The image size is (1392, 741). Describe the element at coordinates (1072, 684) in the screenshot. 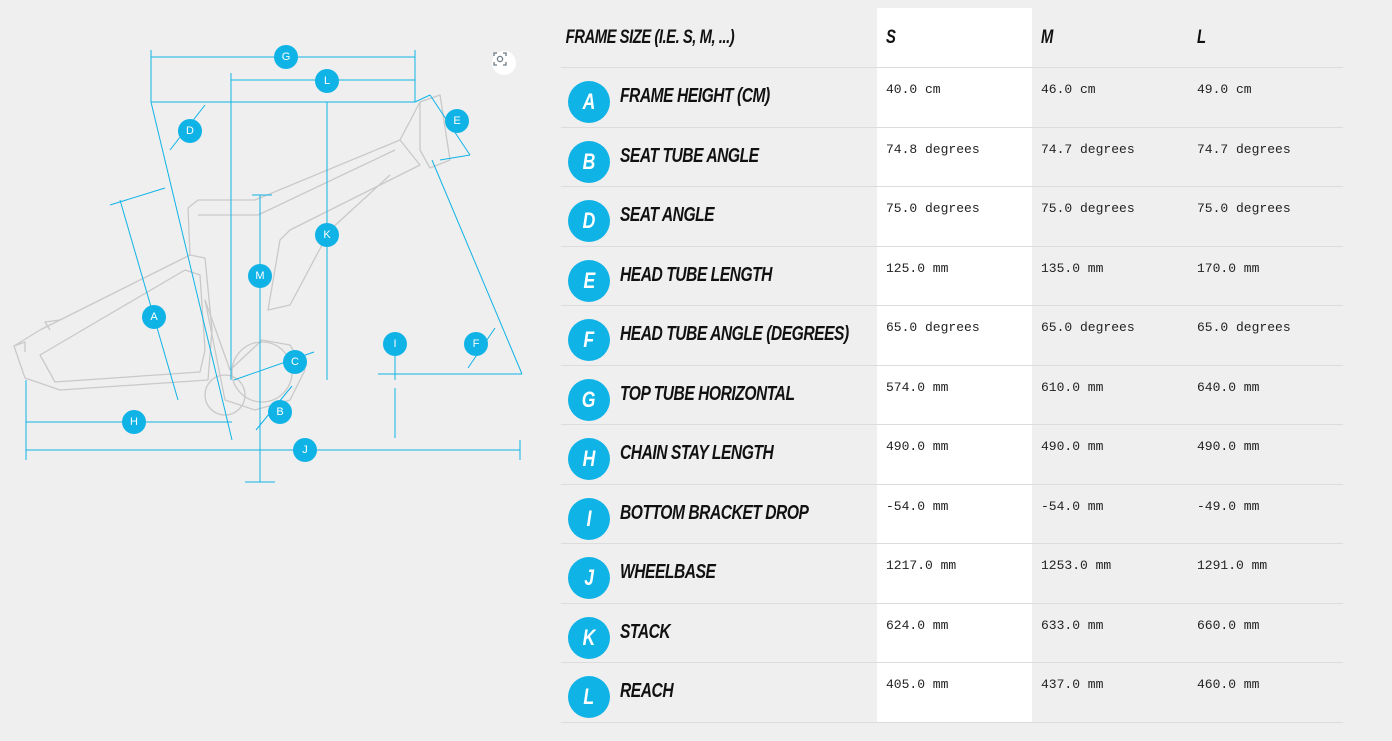

I see `value-m: 437.0 mm` at that location.